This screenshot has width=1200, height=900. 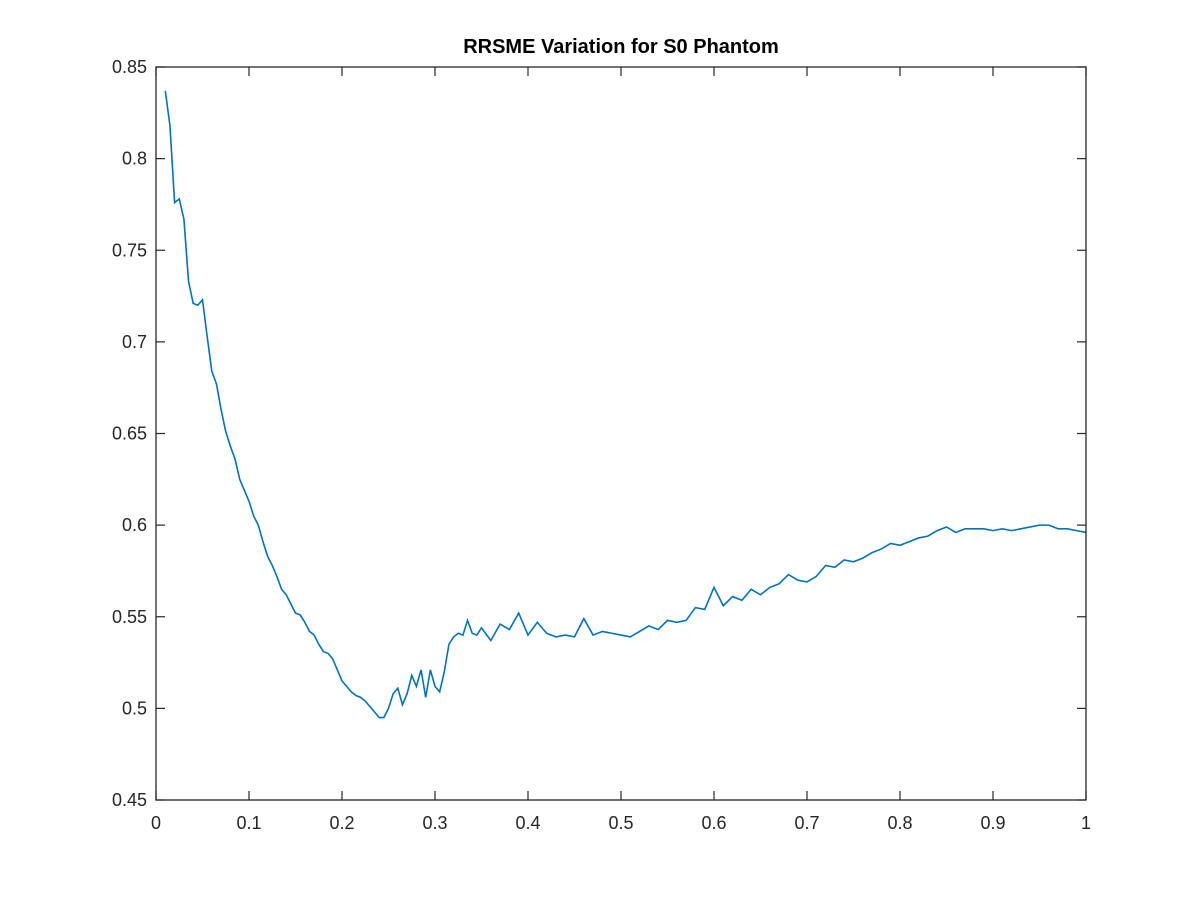 I want to click on x-tick-labels: 0 0.1 0.2 0.3 0.4 0.5 0.6 0.7 0.8 0.9 1, so click(x=621, y=823).